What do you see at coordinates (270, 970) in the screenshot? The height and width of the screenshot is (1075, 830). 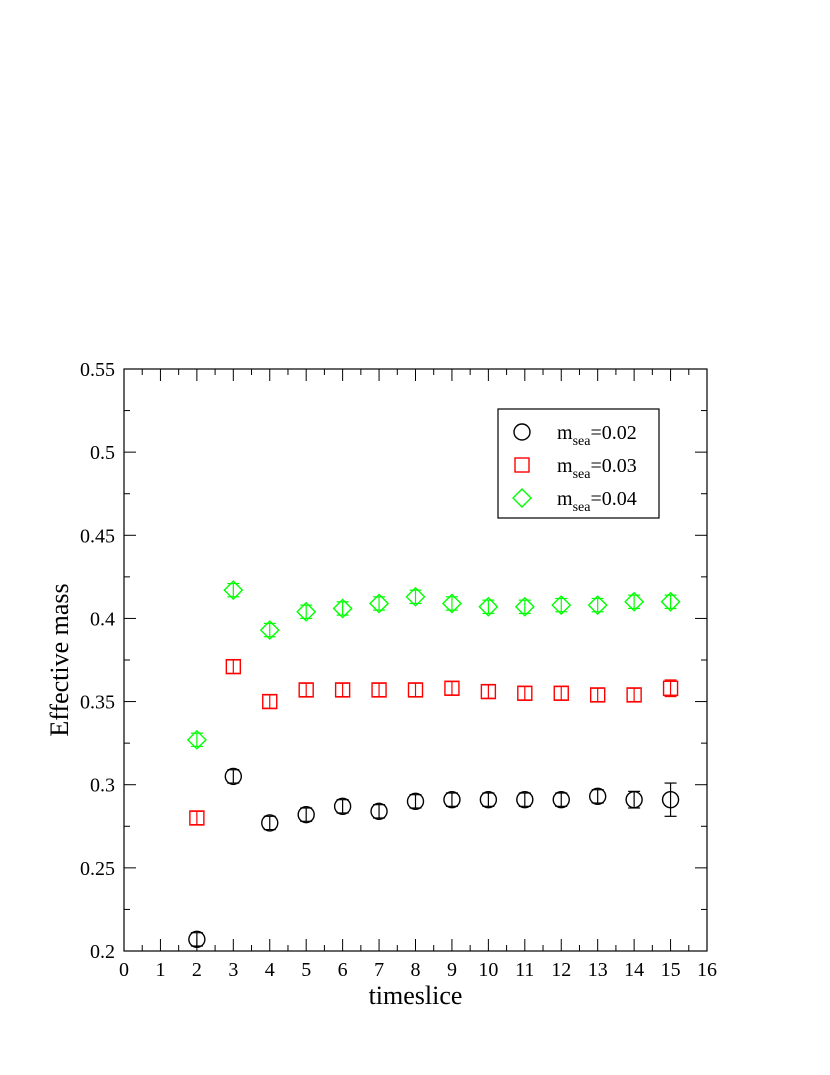 I see `x-tick-label: 4` at bounding box center [270, 970].